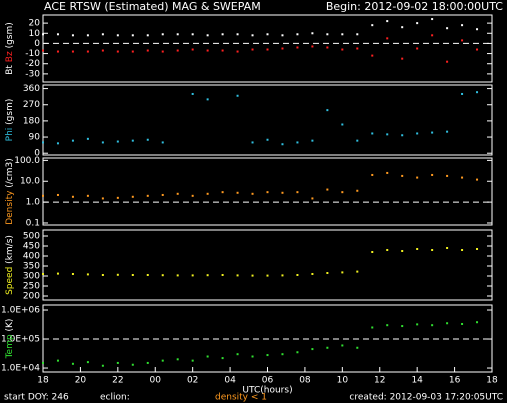 This screenshot has width=507, height=403. I want to click on y-axis-label-part: (gsm), so click(10, 112).